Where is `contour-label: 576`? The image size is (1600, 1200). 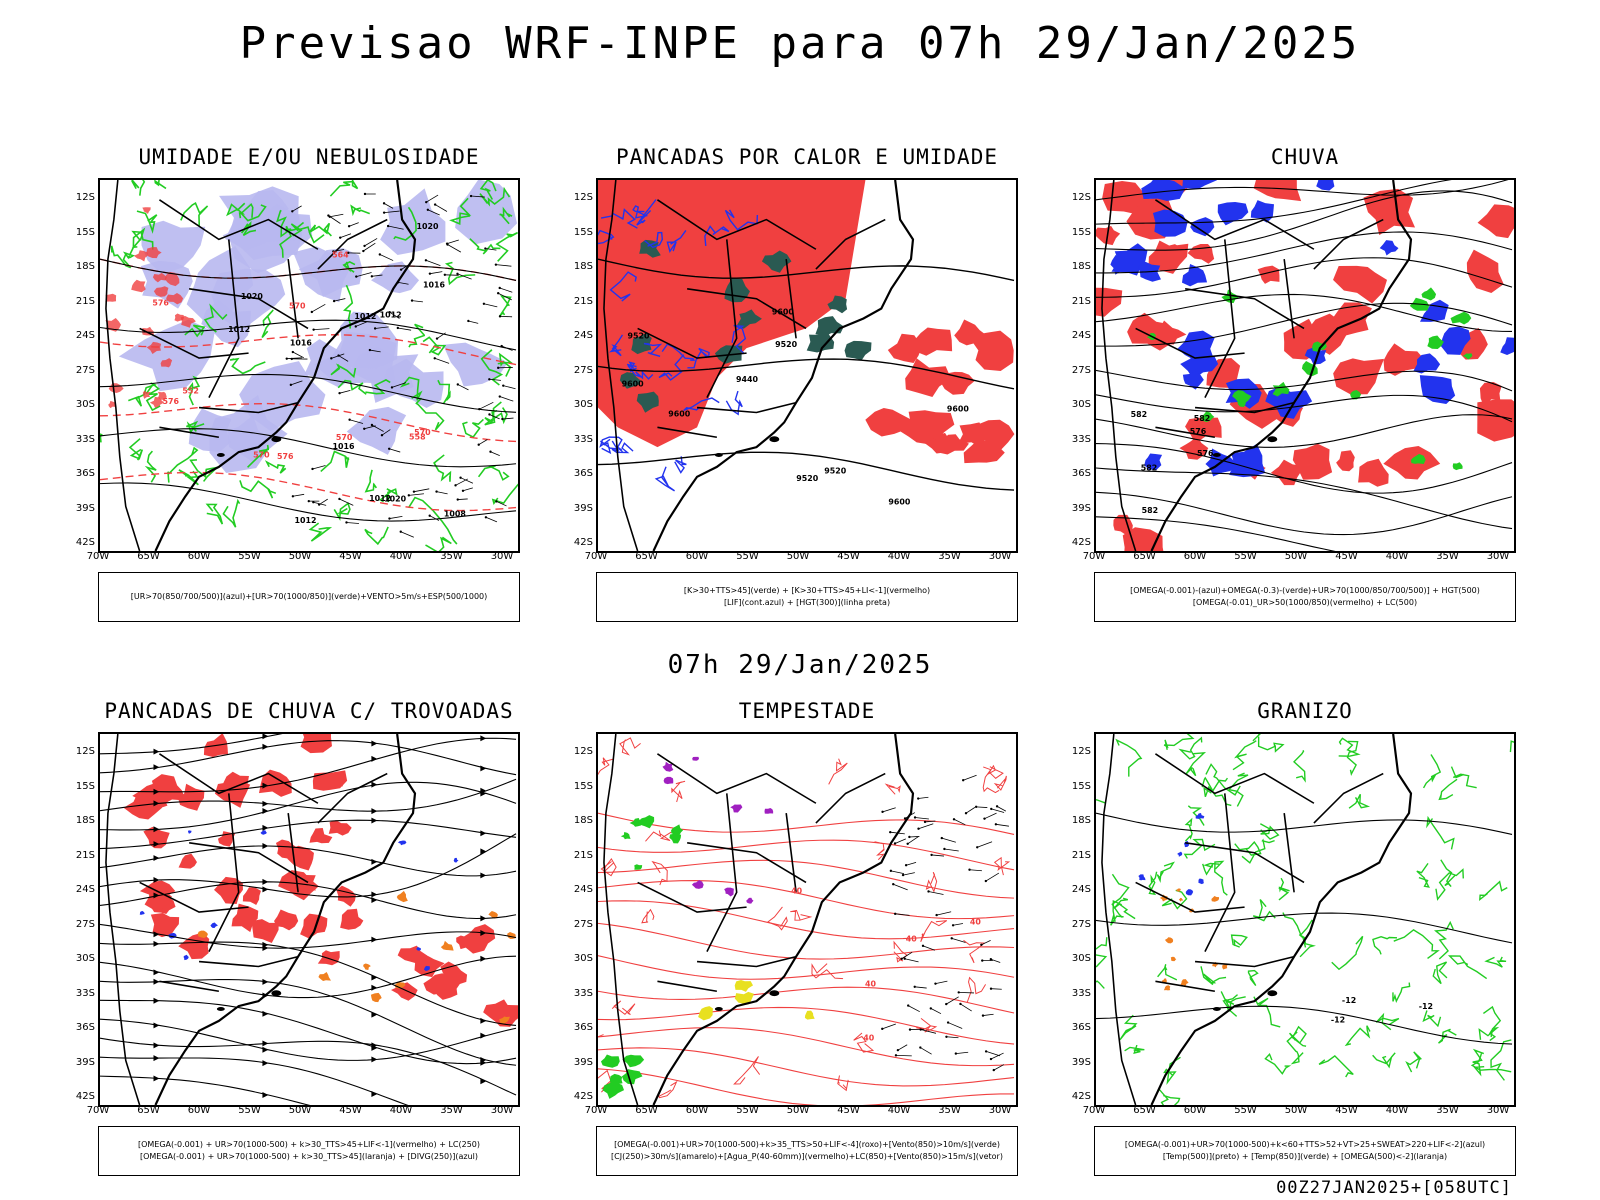 contour-label: 576 is located at coordinates (1205, 453).